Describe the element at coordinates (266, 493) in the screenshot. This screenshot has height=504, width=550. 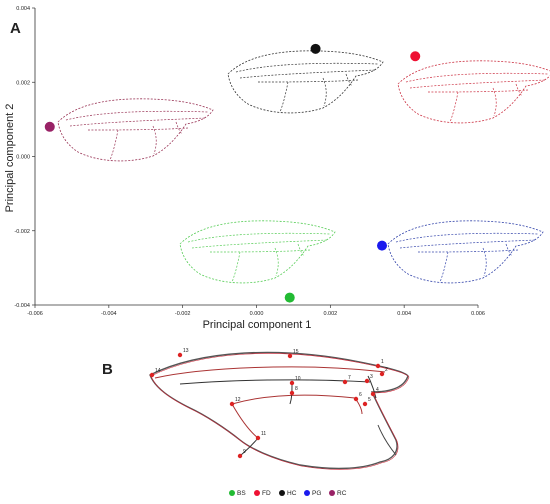
I see `legend-label: FD` at that location.